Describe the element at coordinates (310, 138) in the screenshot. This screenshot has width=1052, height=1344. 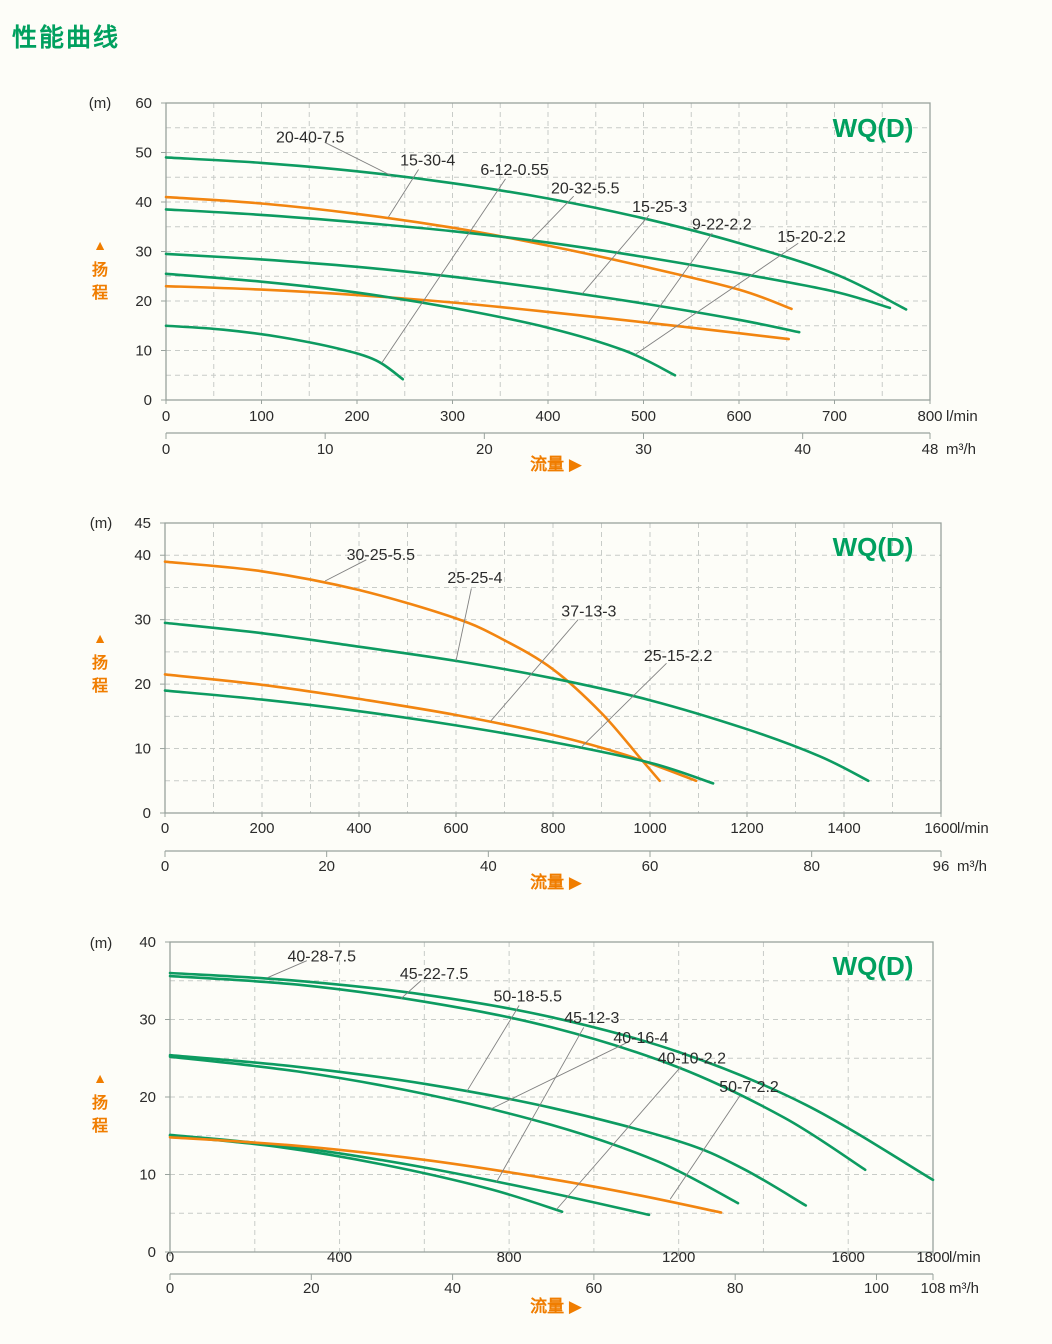
I see `curve-label-20-40-7.5: 20-40-7.5` at that location.